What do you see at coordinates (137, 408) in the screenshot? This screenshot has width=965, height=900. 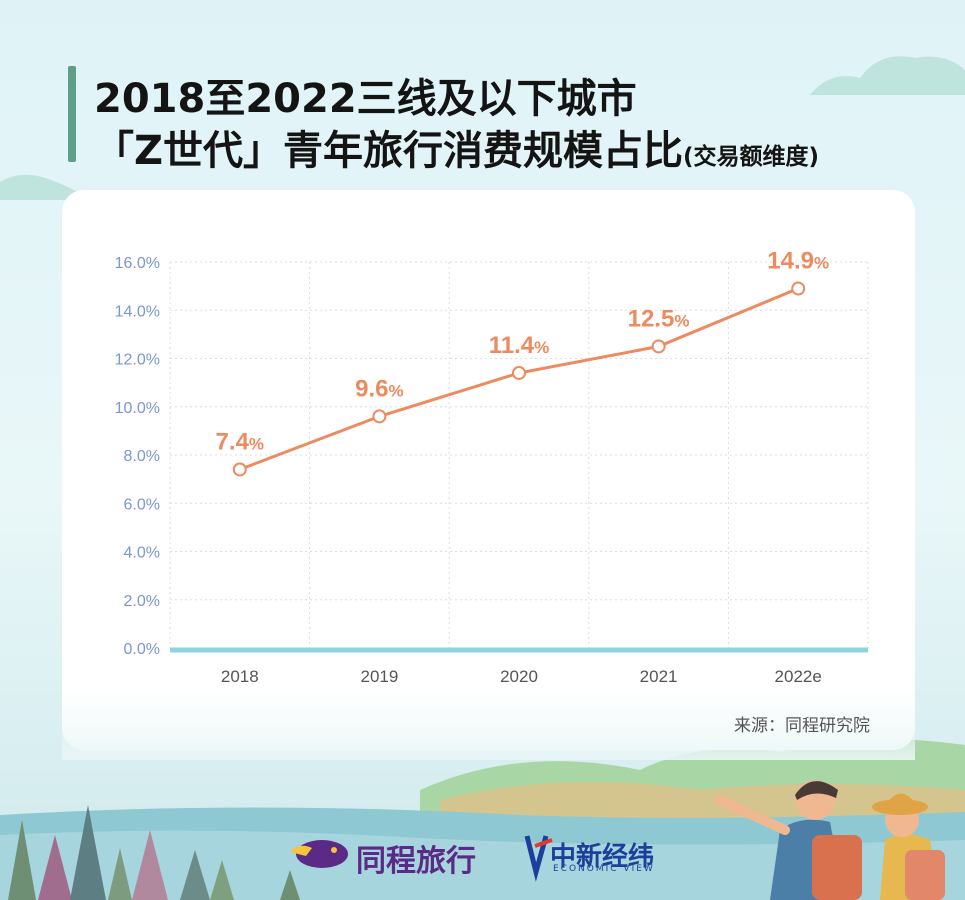 I see `y-tick-label: 10.0%` at bounding box center [137, 408].